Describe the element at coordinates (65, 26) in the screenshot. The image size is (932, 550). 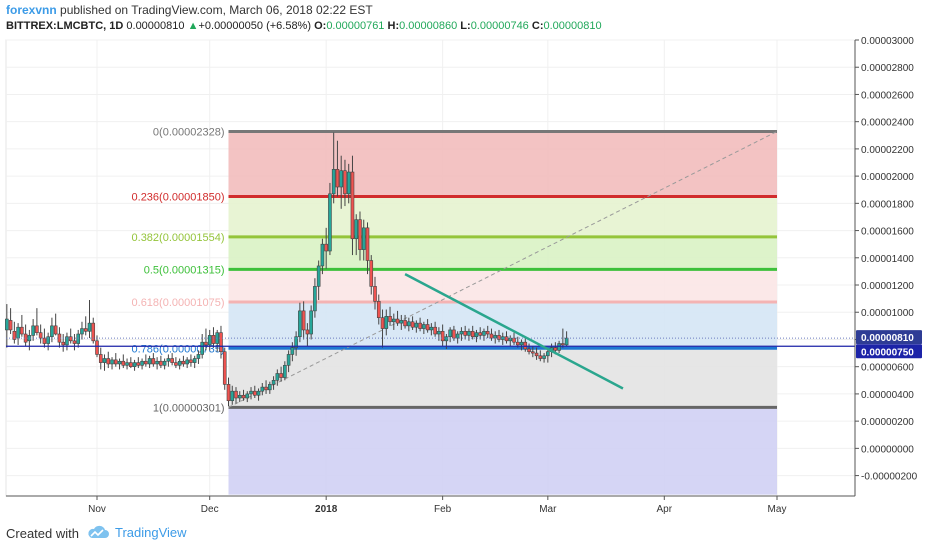
I see `symbol-label: BITTREX:LMCBTC, 1D` at that location.